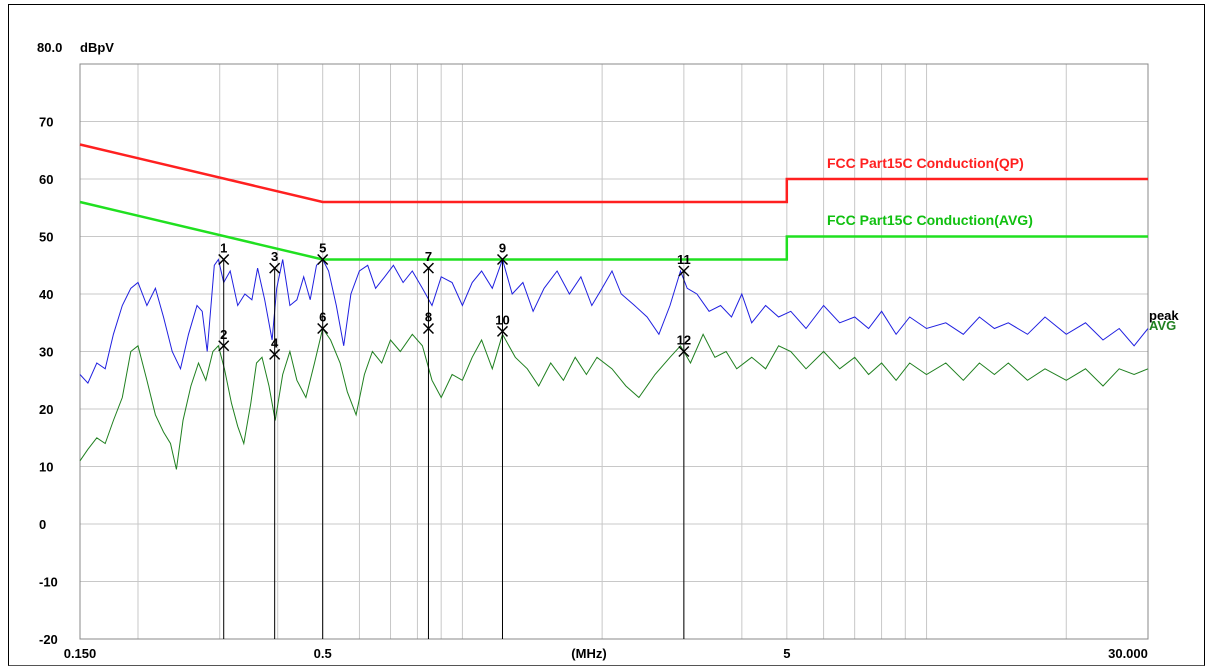 The height and width of the screenshot is (672, 1215). I want to click on x-tick-label: 0.150, so click(80, 653).